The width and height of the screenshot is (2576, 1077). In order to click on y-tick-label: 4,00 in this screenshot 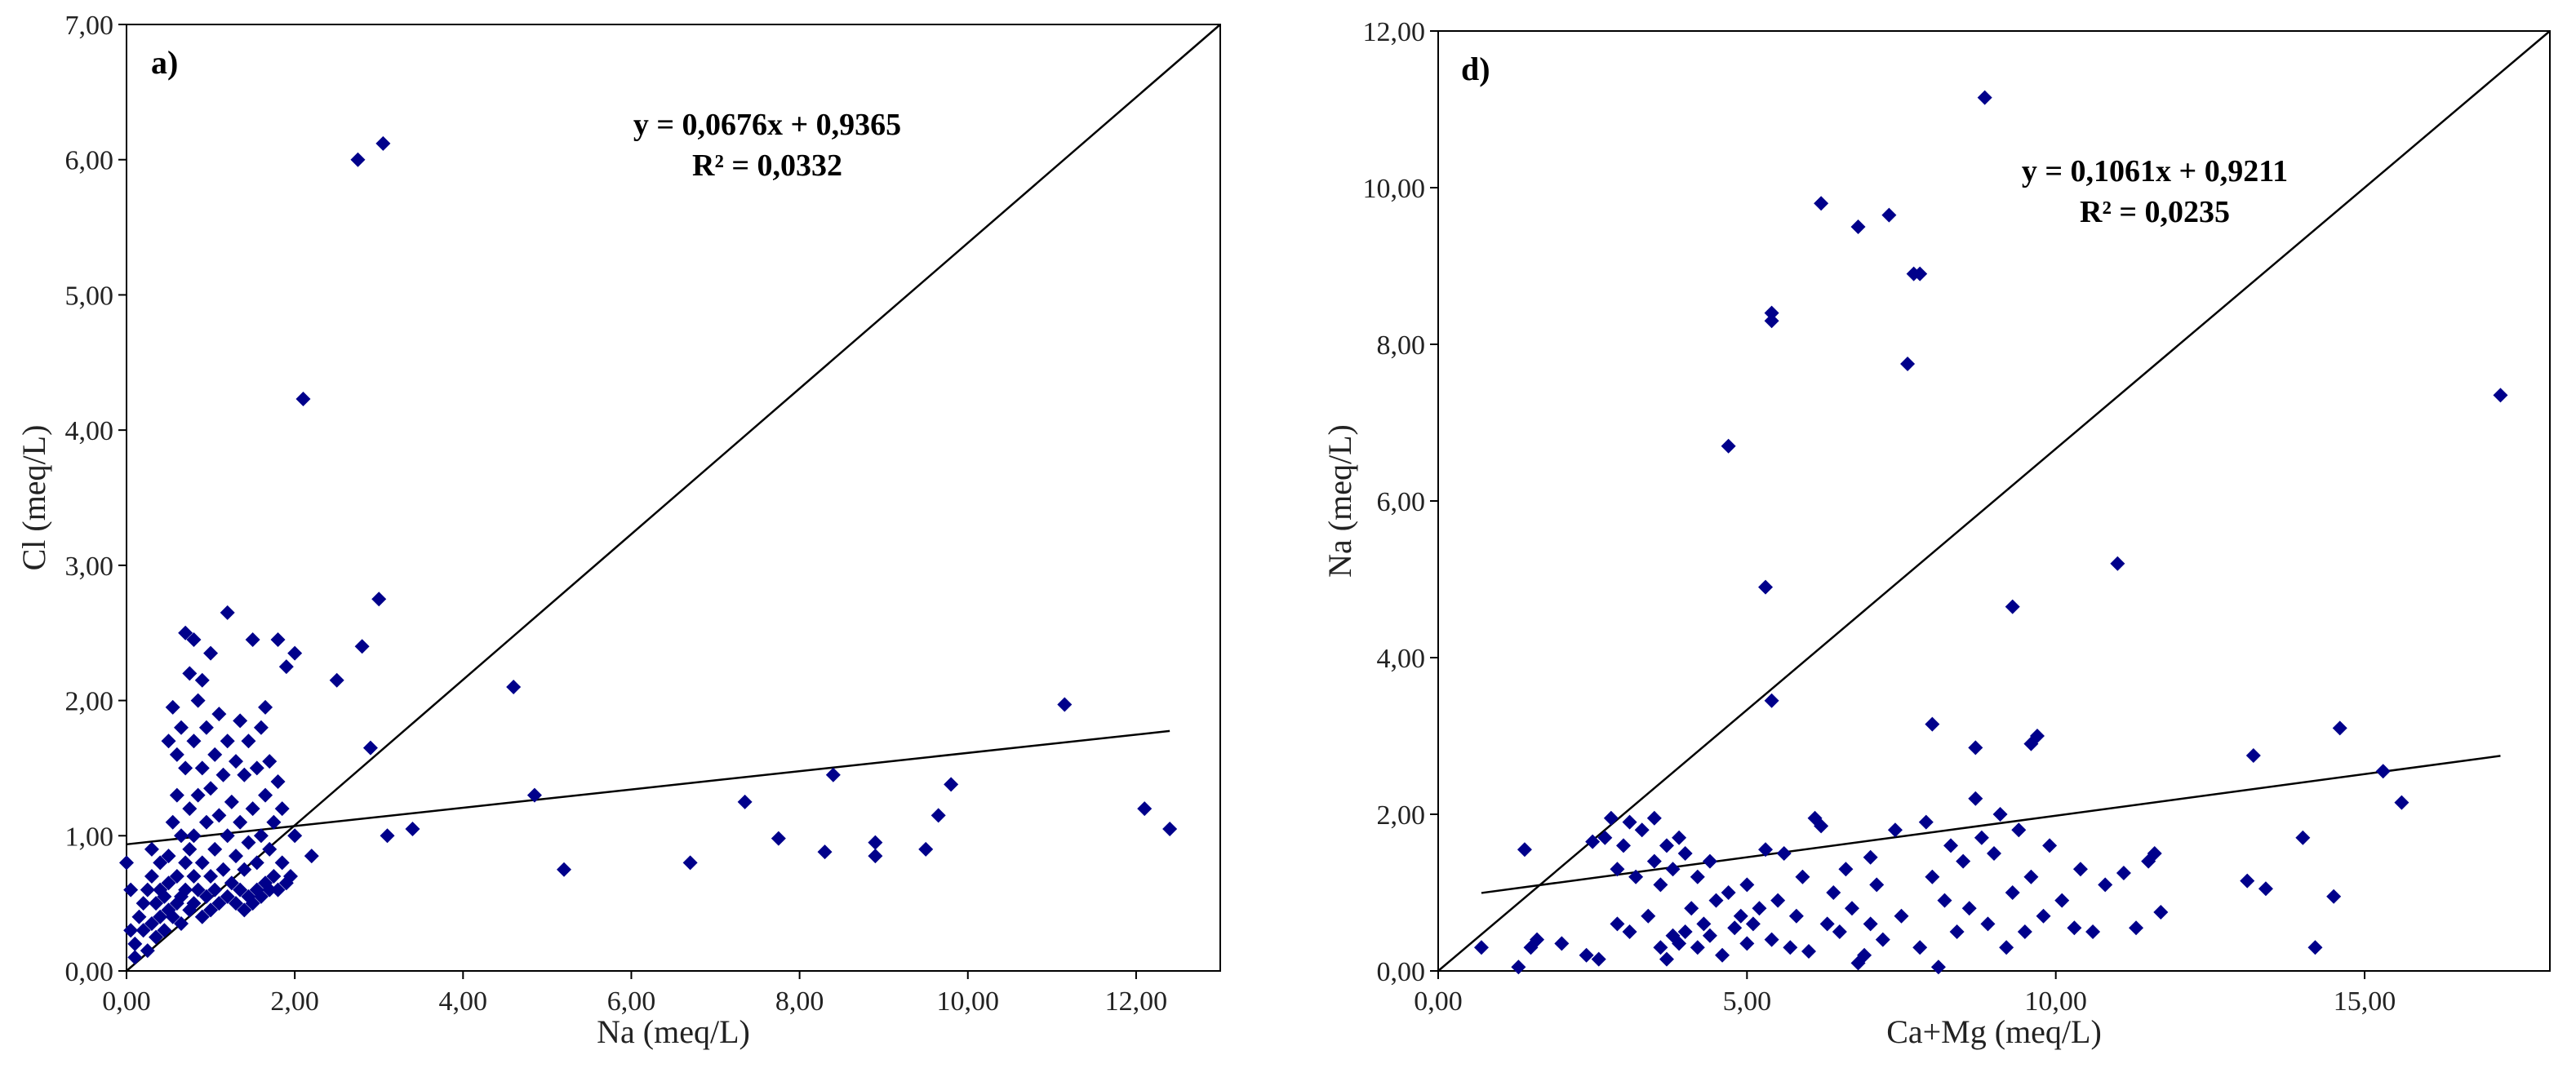, I will do `click(1401, 659)`.